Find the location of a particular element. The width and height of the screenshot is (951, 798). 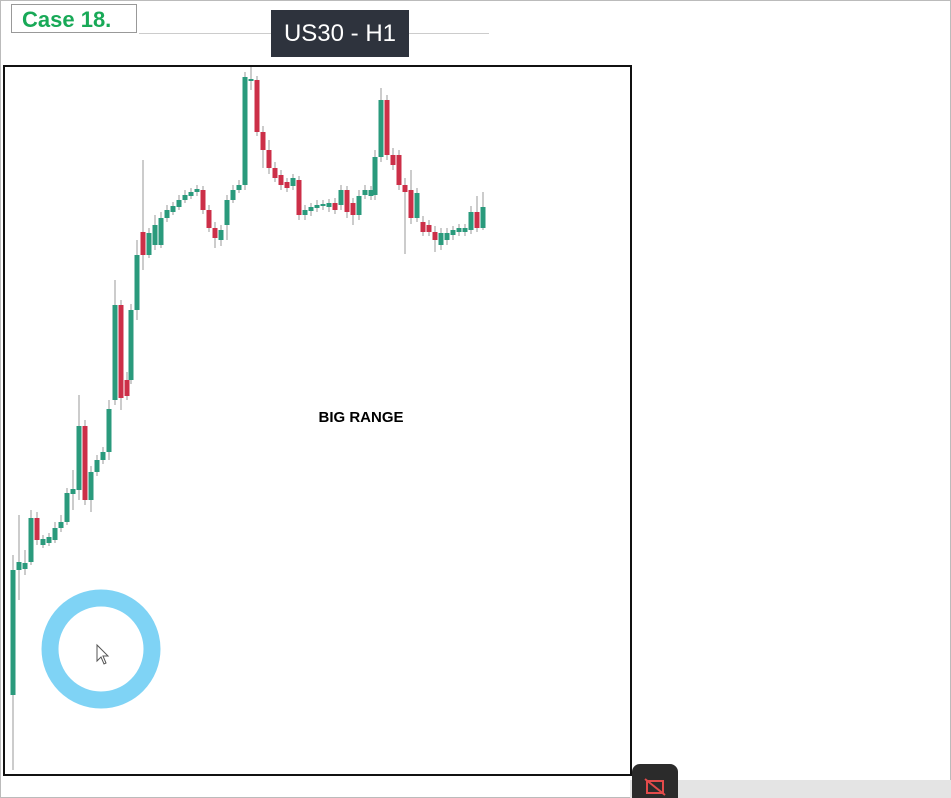

icon-shape is located at coordinates (655, 787).